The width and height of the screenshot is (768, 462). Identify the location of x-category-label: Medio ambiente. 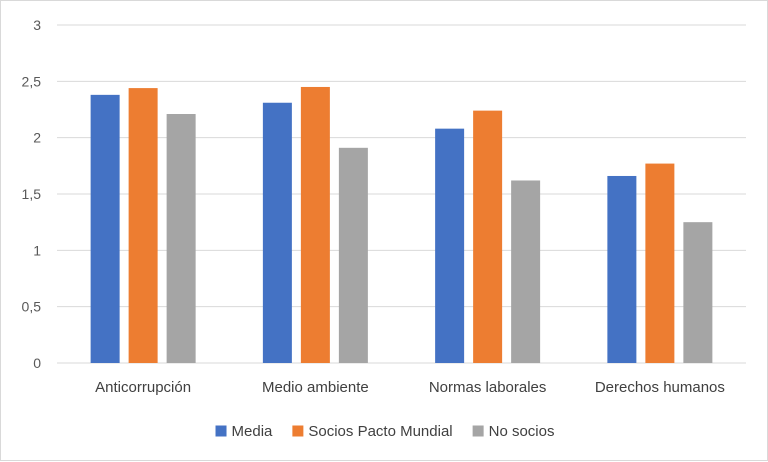
(315, 387).